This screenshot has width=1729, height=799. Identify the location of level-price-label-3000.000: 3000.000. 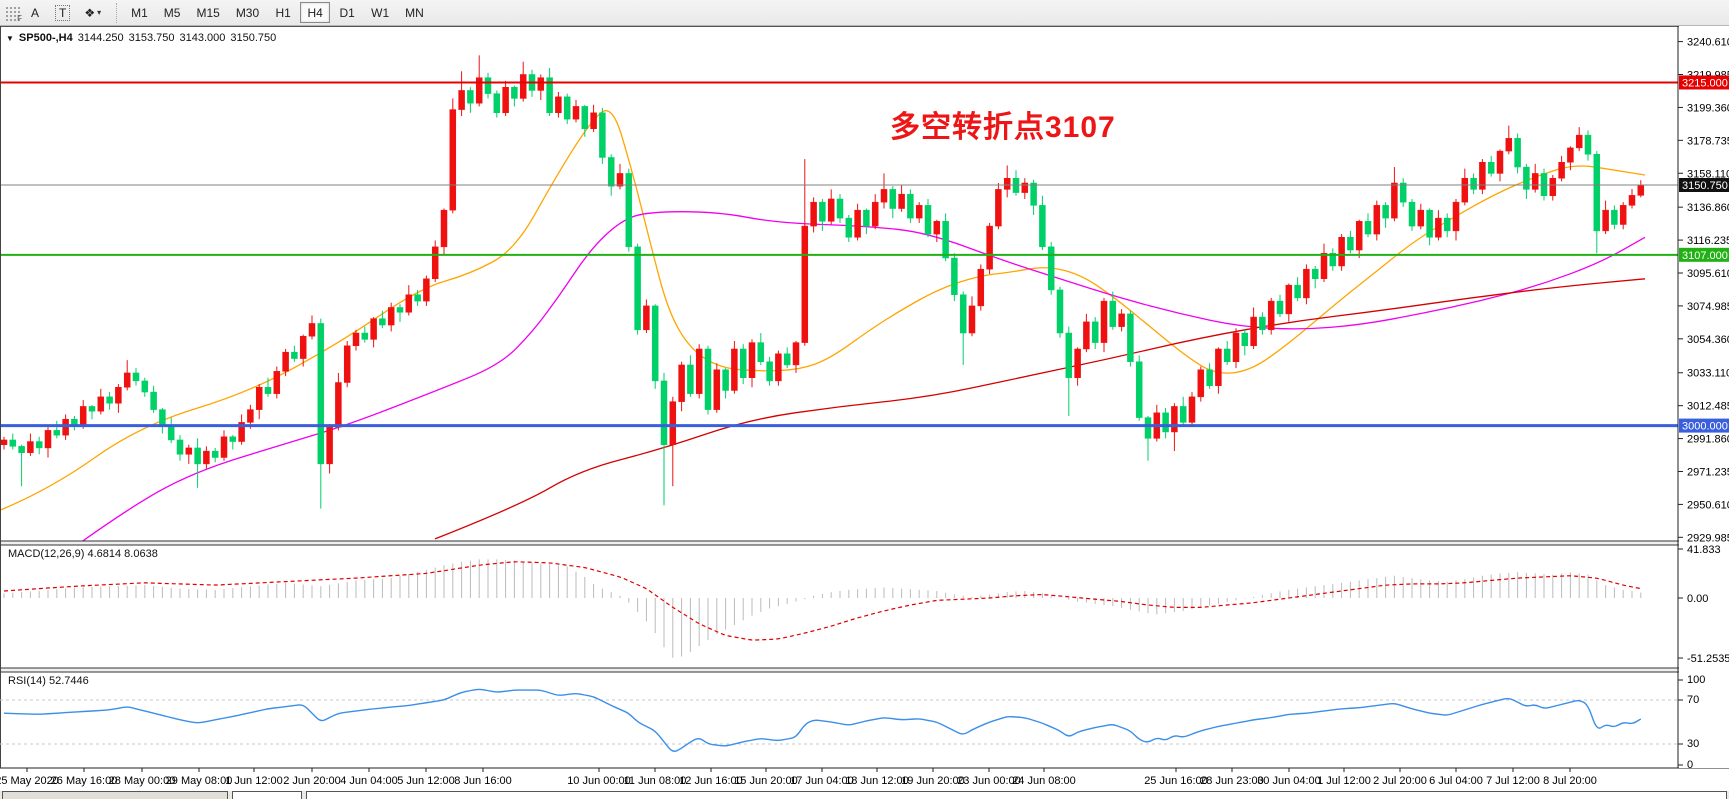
(1704, 425).